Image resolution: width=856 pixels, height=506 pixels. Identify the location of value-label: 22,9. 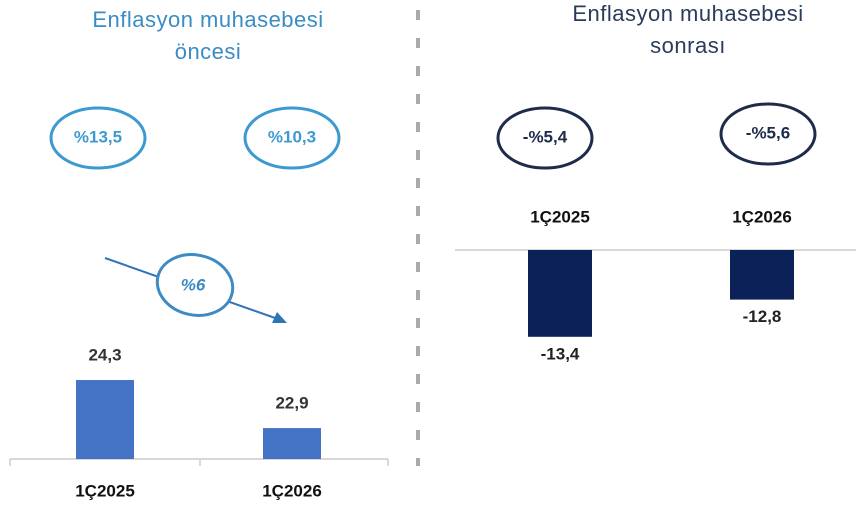
(291, 403).